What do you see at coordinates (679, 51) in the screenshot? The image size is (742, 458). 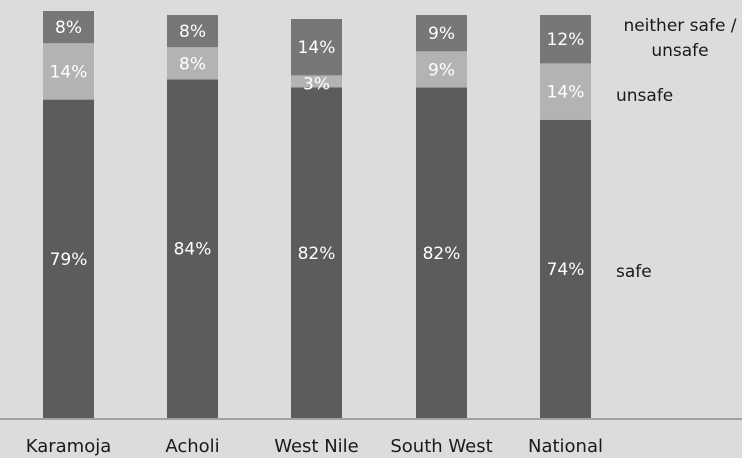 I see `legend-label-neither-safe-unsafe: unsafe` at bounding box center [679, 51].